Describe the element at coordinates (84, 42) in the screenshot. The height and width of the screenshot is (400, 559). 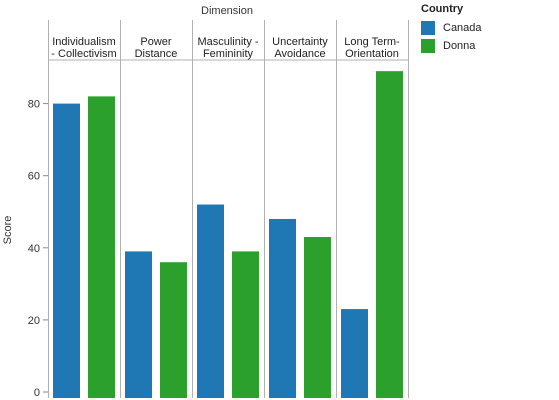
I see `facet-label: Individualism` at that location.